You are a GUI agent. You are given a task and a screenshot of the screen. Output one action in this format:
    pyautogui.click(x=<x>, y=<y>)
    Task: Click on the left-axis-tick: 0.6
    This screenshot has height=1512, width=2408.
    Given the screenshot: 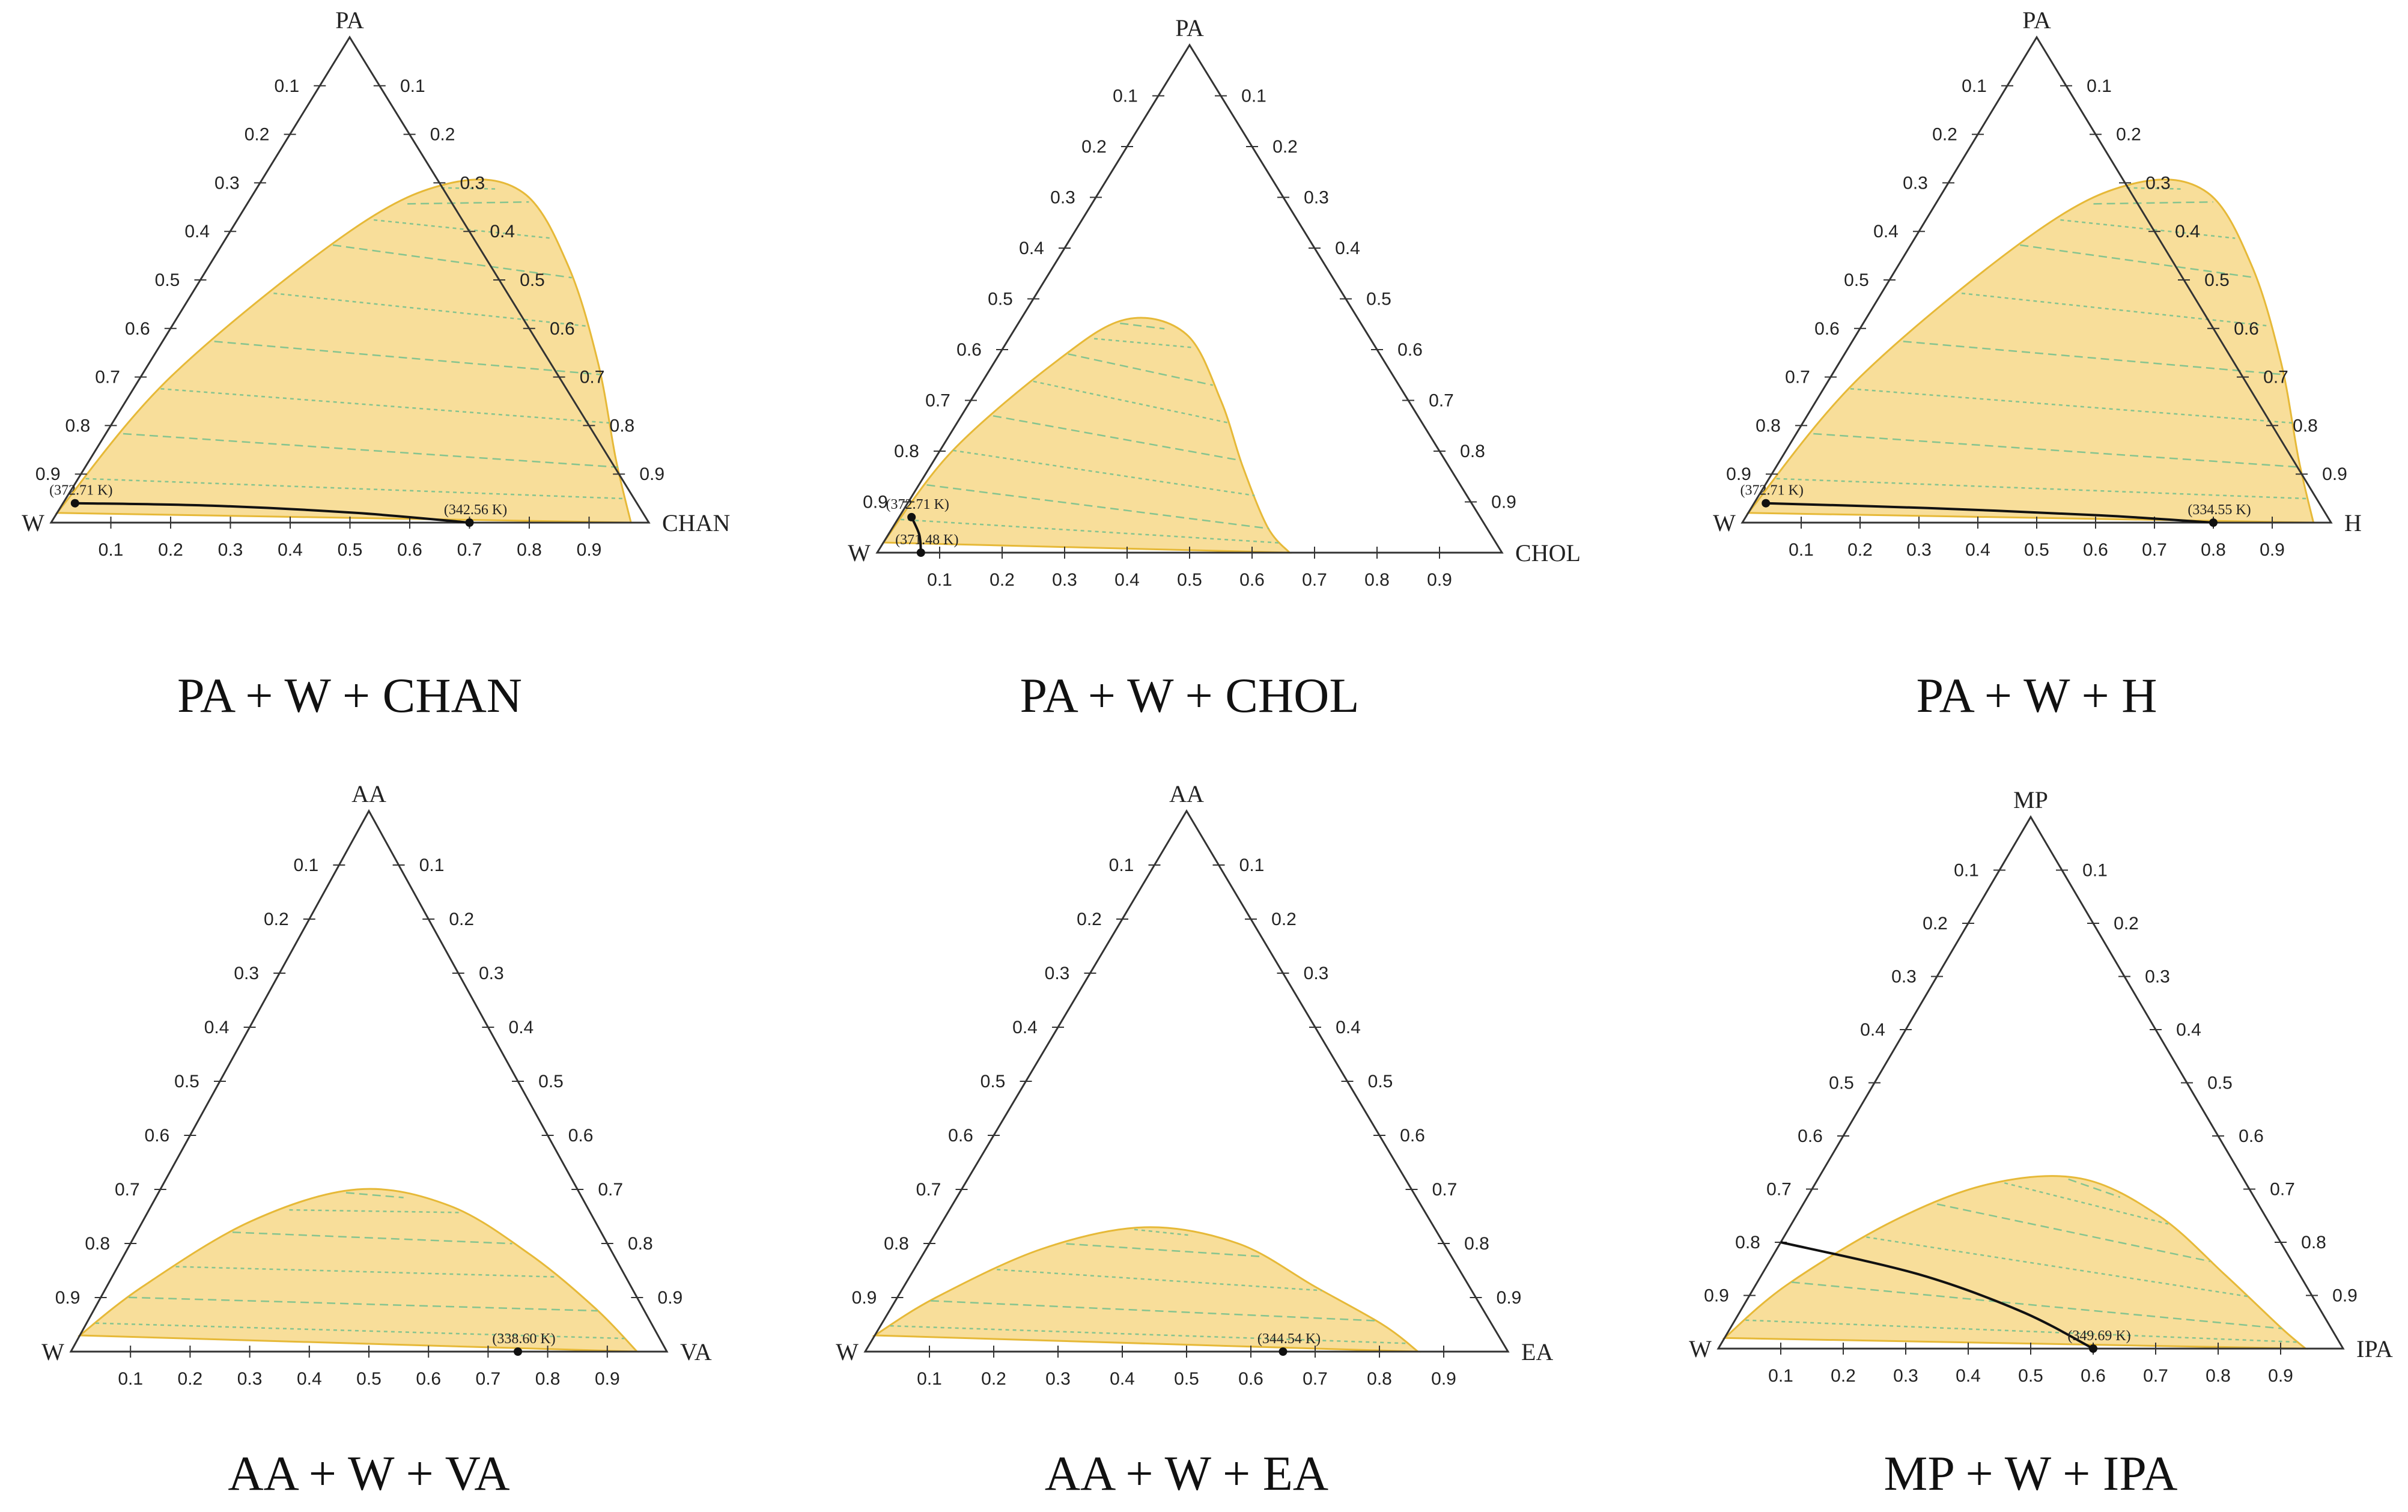 What is the action you would take?
    pyautogui.click(x=1827, y=329)
    